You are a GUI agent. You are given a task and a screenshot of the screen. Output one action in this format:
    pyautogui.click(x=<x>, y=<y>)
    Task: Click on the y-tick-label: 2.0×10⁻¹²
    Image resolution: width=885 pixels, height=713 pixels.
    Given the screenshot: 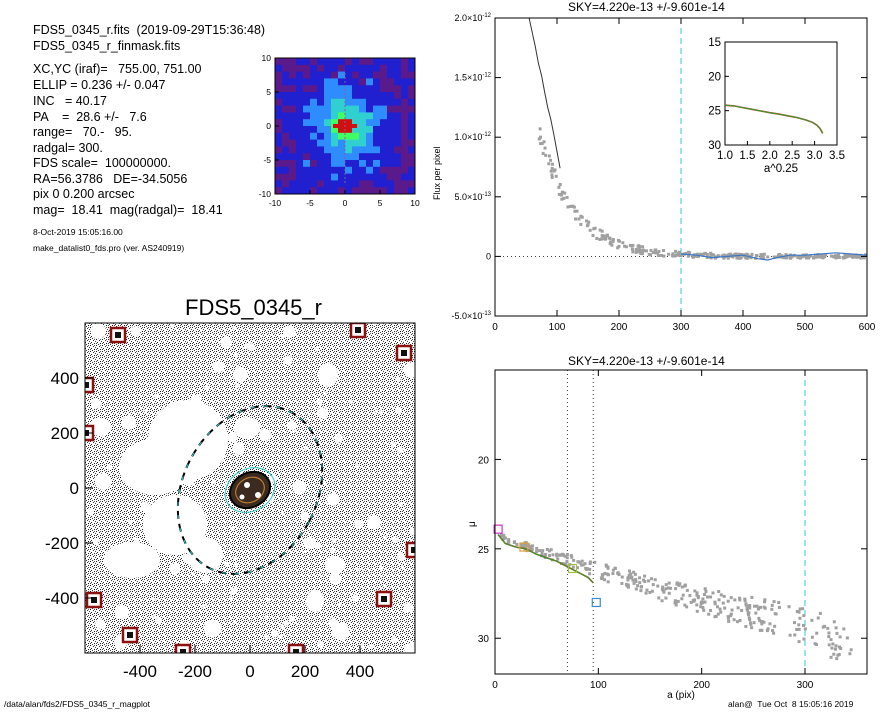 What is the action you would take?
    pyautogui.click(x=473, y=18)
    